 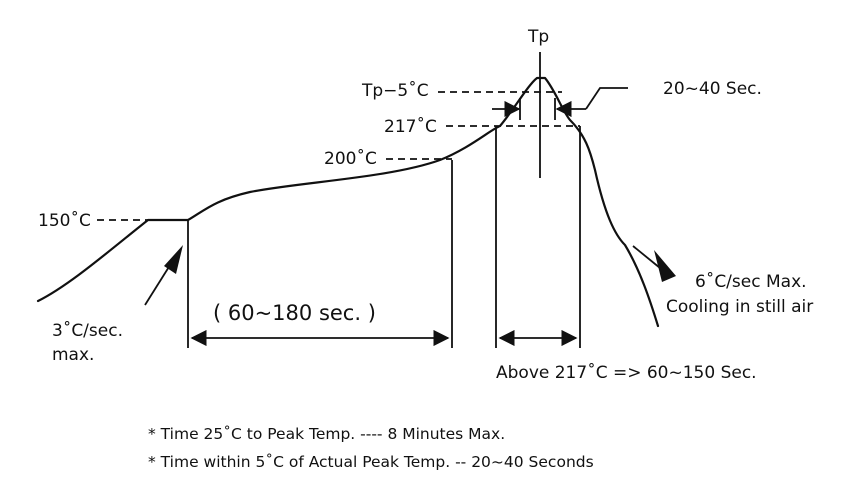 What do you see at coordinates (173, 259) in the screenshot?
I see `ramp-up-arrow-head` at bounding box center [173, 259].